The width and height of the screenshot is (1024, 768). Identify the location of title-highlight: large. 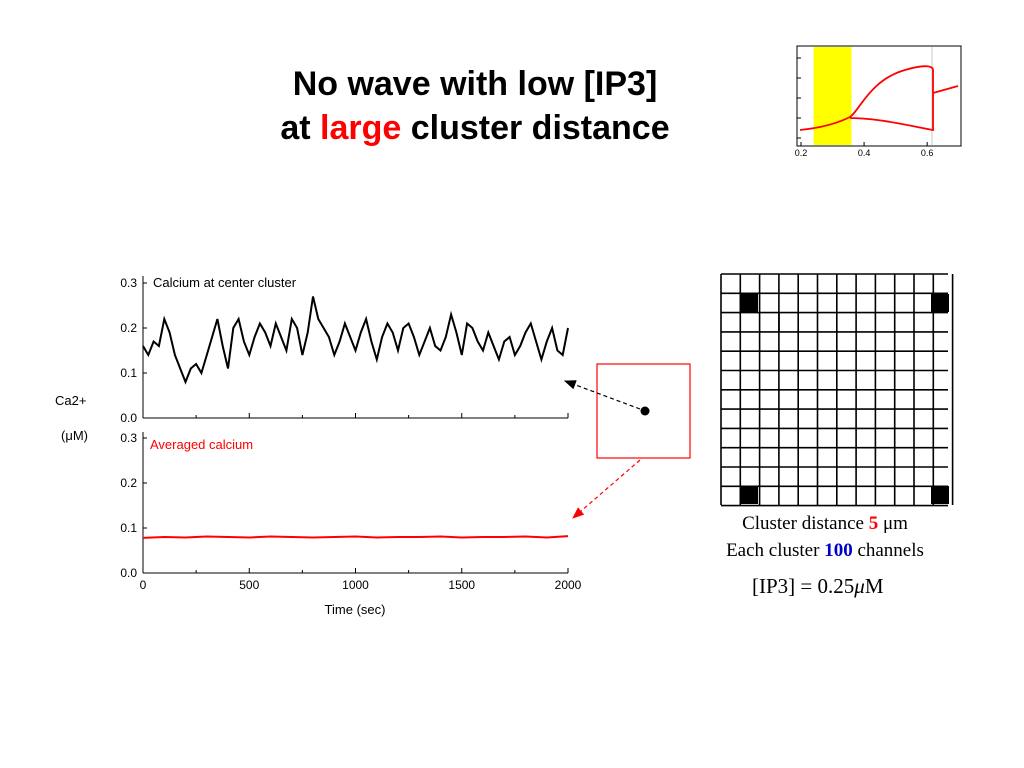
(361, 128).